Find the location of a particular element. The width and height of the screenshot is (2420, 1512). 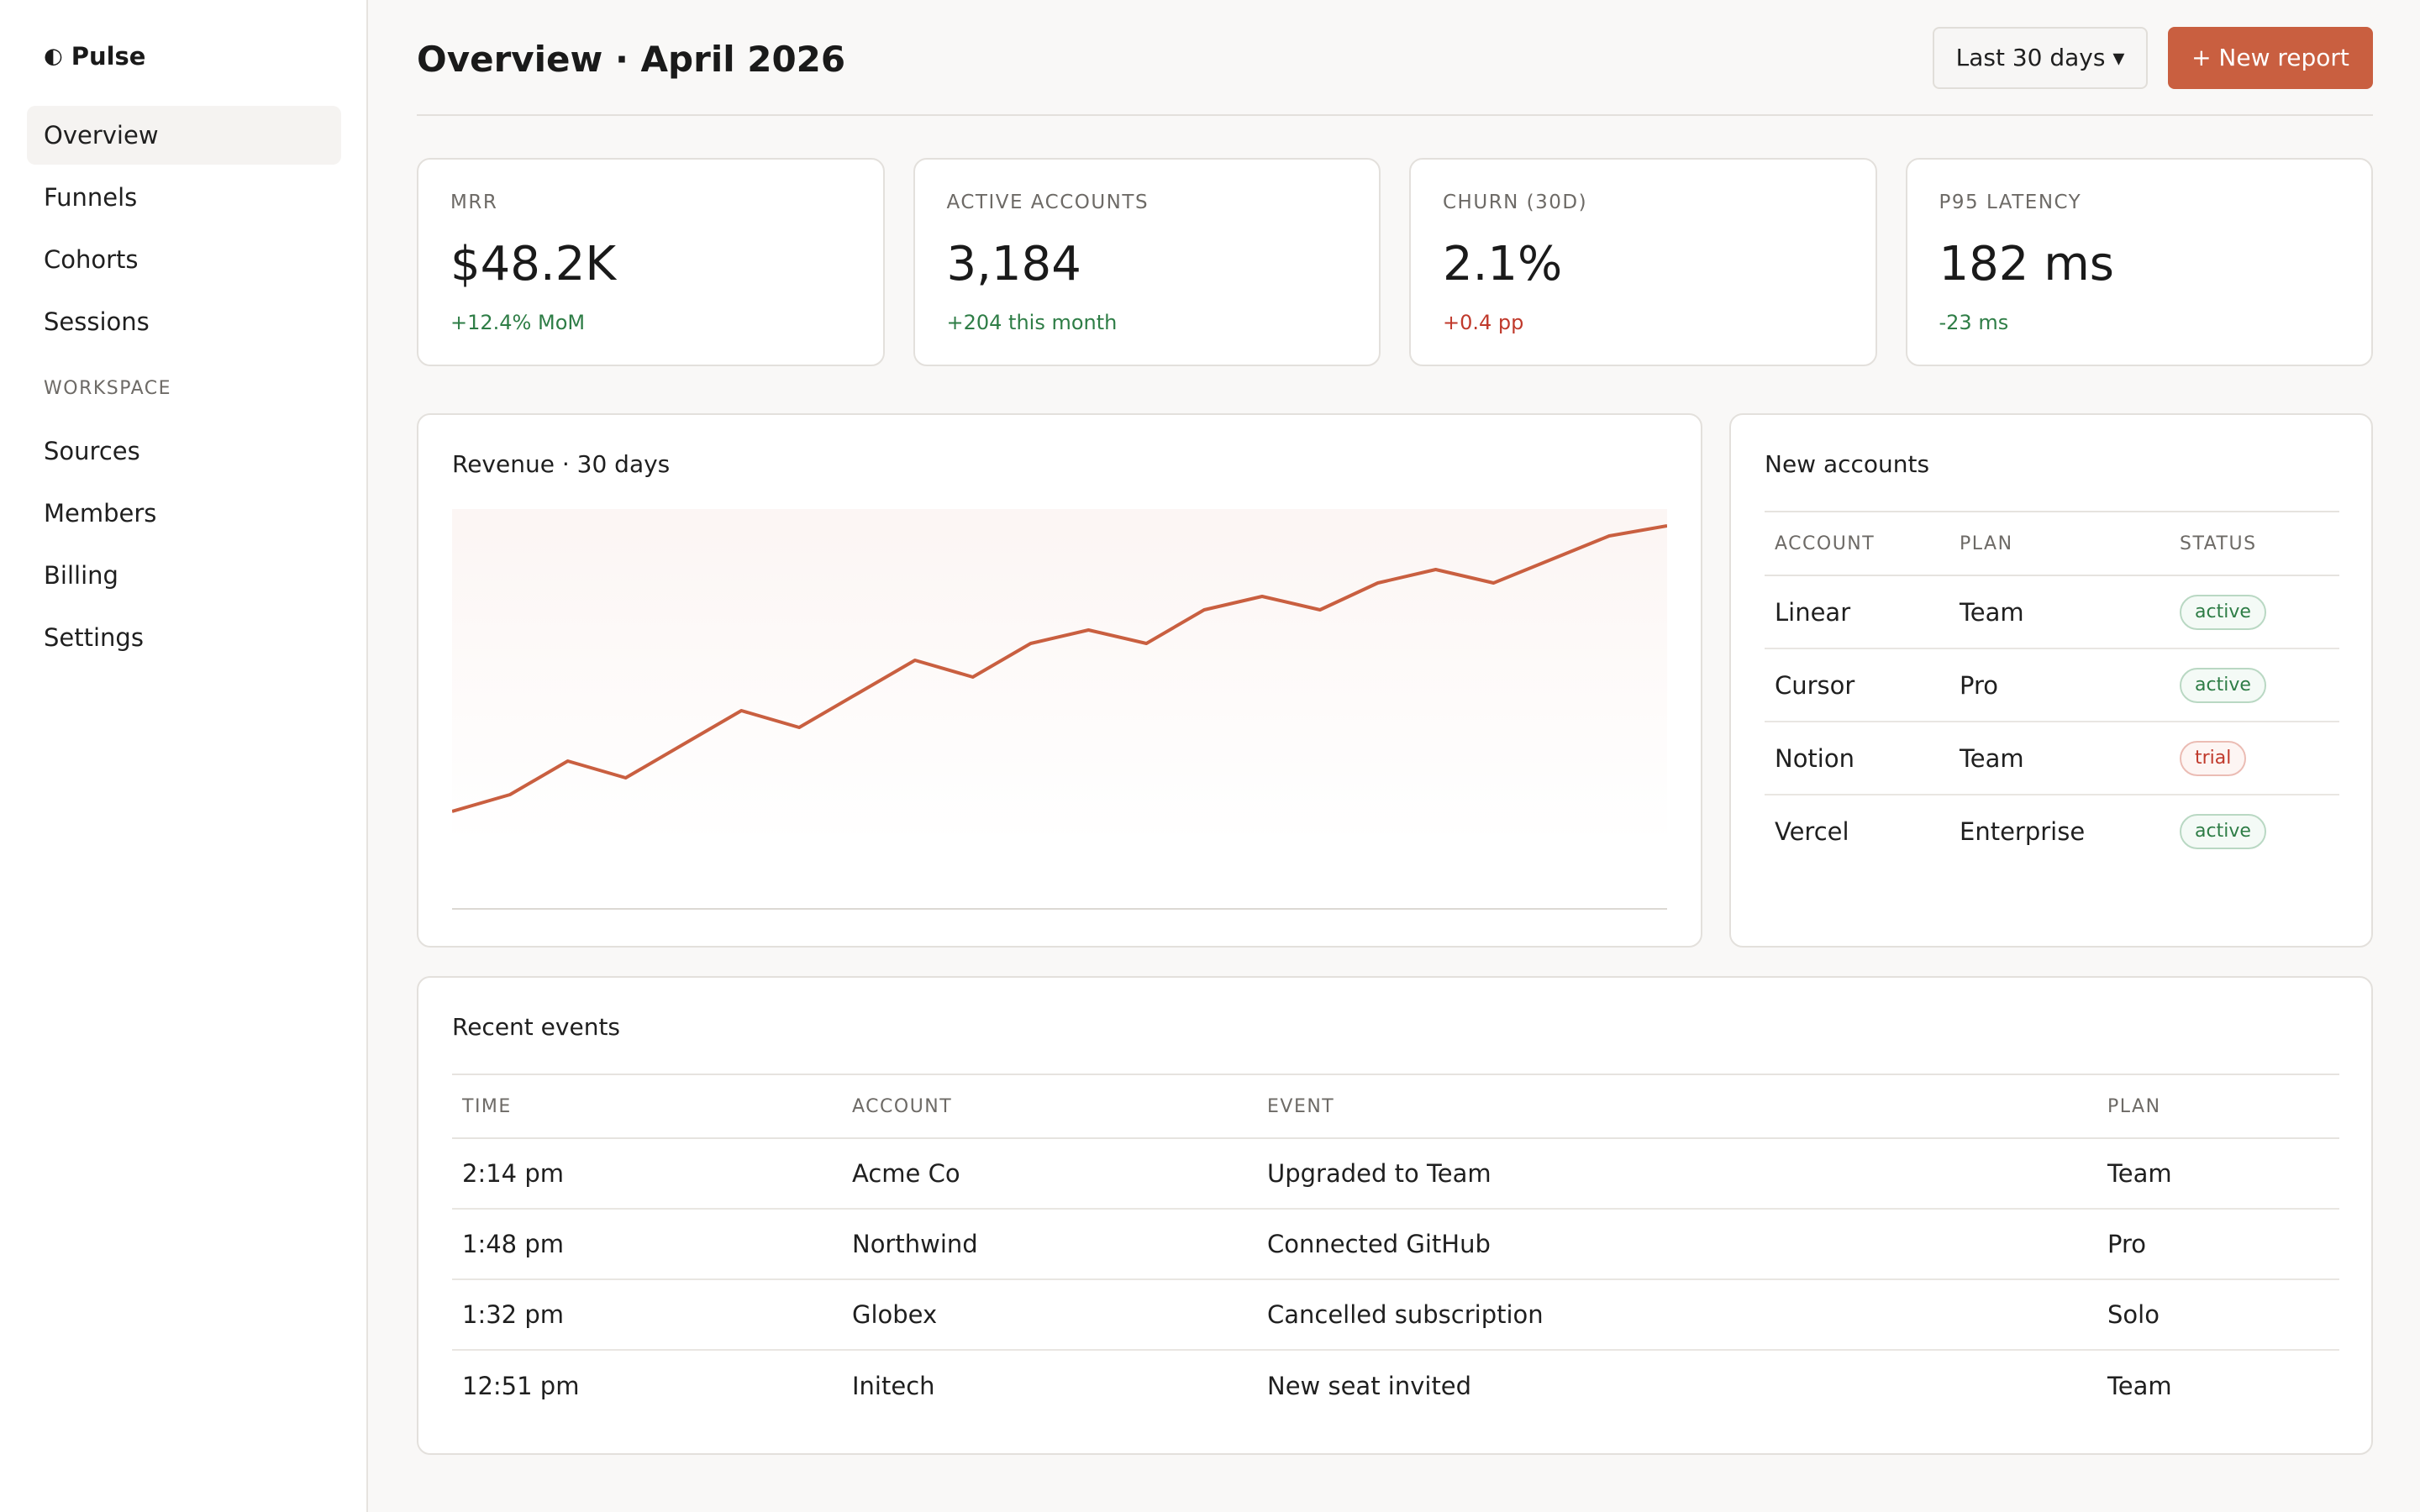

table-header-row: TIME ACCOUNT EVENT PLAN is located at coordinates (1395, 1106).